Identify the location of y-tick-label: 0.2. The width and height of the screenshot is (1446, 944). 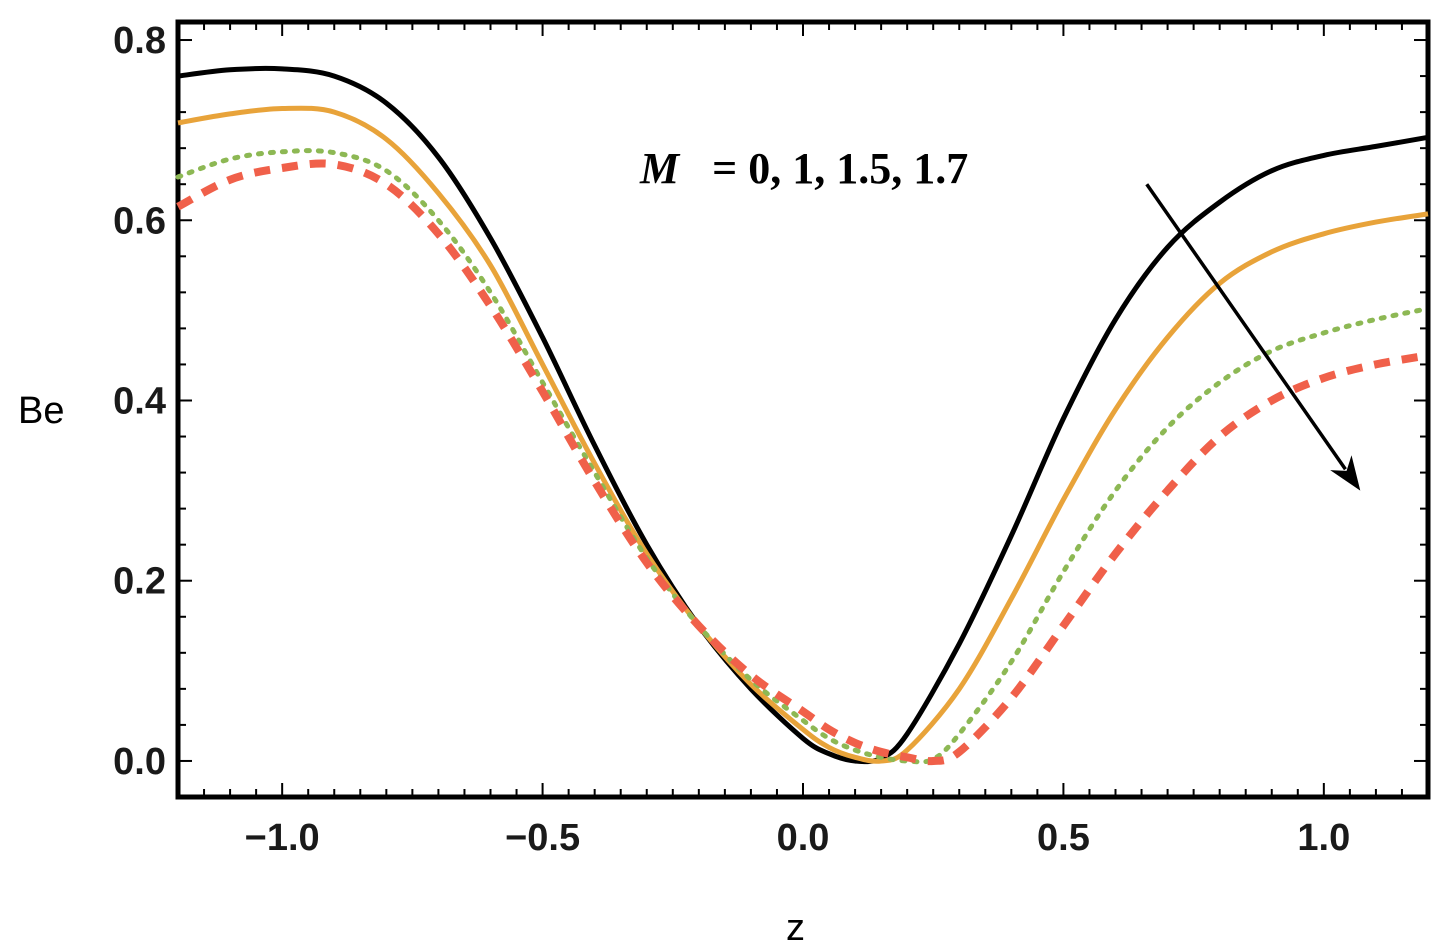
(139, 582).